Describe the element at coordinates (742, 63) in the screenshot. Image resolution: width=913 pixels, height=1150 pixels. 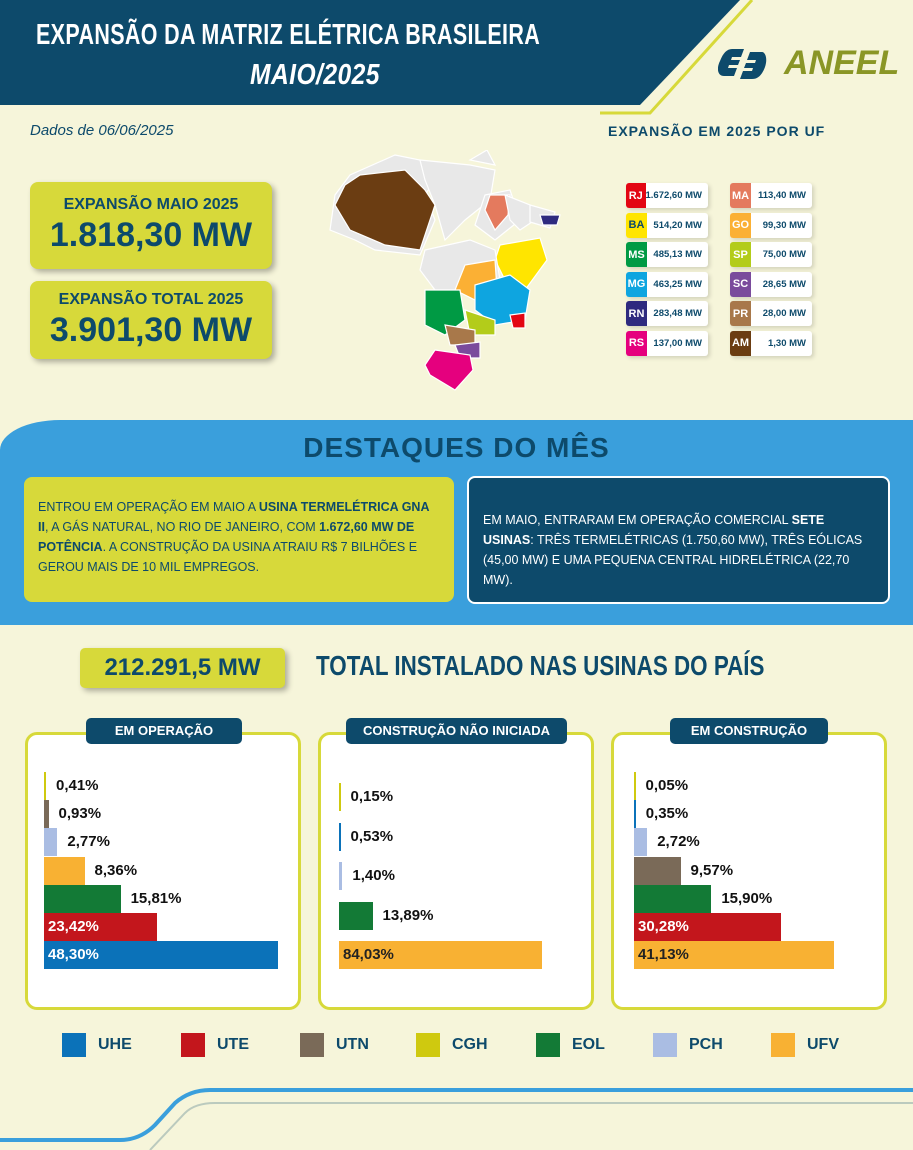
I see `aneel-logo-icon` at that location.